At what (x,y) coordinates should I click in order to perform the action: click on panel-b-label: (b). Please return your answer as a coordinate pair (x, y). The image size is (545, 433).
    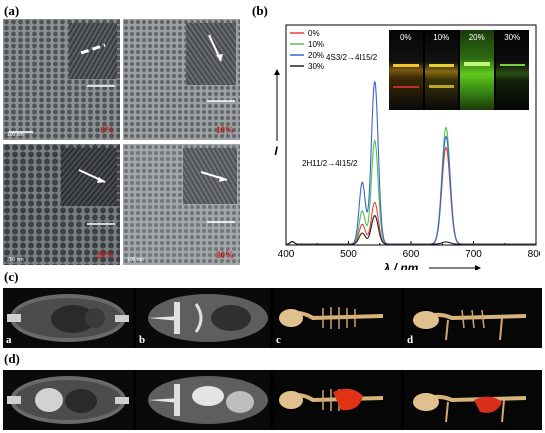
    Looking at the image, I should click on (260, 10).